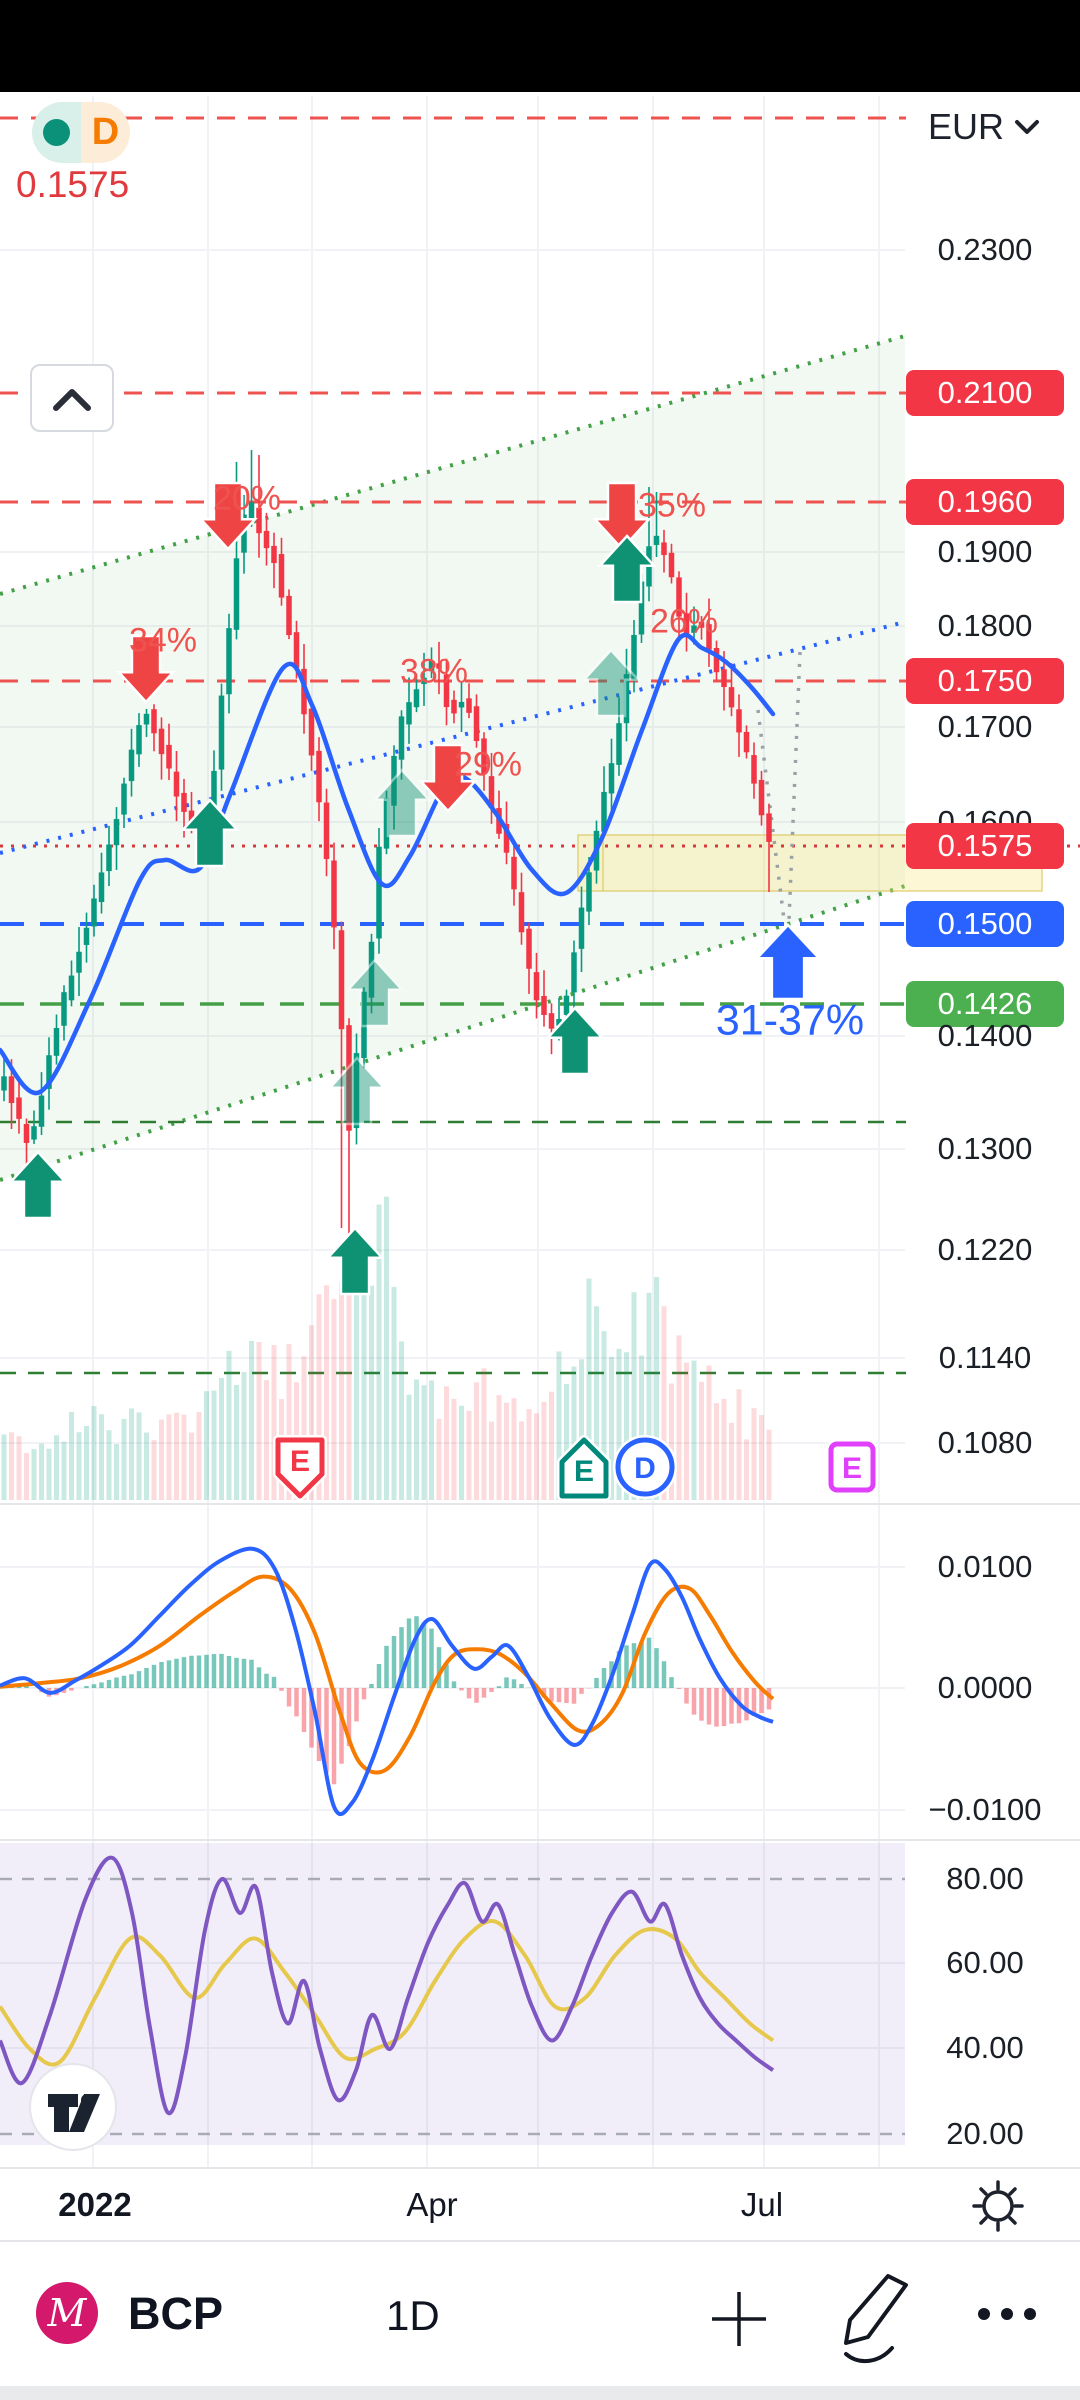 The height and width of the screenshot is (2400, 1080). Describe the element at coordinates (540, 46) in the screenshot. I see `status-bar` at that location.